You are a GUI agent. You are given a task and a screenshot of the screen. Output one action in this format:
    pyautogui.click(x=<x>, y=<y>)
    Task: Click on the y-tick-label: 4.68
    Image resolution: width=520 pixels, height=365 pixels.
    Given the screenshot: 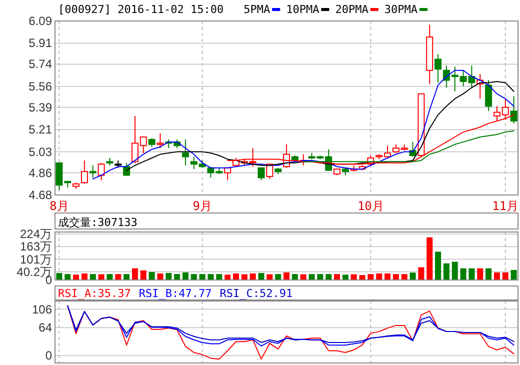 What is the action you would take?
    pyautogui.click(x=40, y=195)
    